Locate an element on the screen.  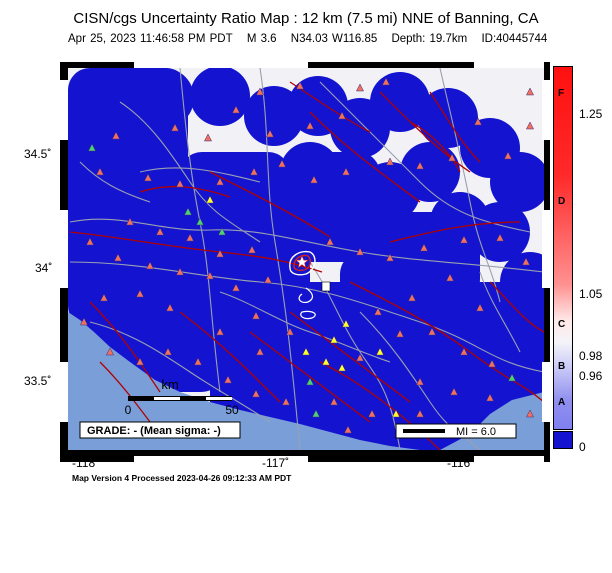
colorbar-letter-a: A is located at coordinates (562, 402).